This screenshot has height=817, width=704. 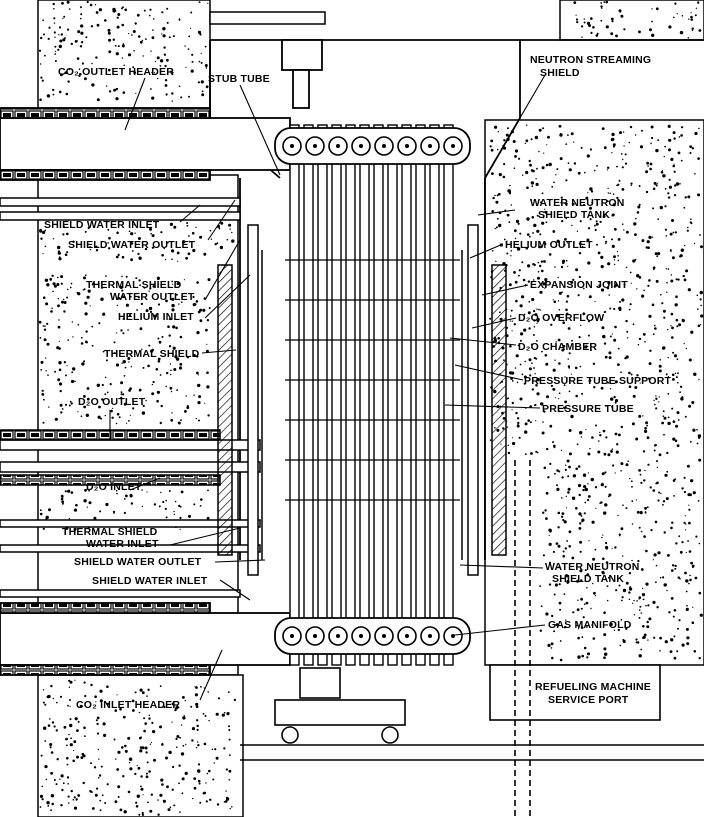 I want to click on label-water-neutron-shield-tank-top-1: WATER NEUTRON, so click(x=577, y=203).